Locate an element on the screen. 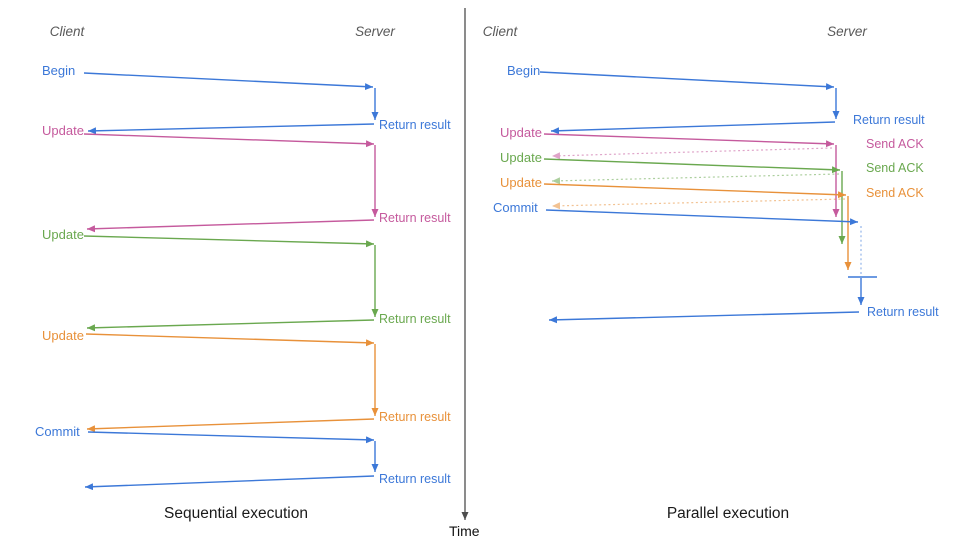  left-server-column-label: Server is located at coordinates (375, 31).